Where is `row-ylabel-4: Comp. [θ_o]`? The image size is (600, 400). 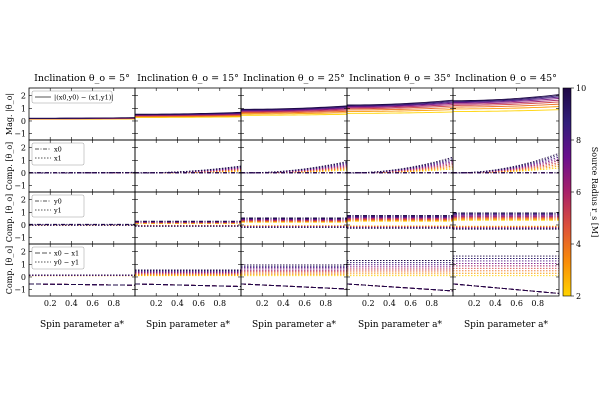 row-ylabel-4: Comp. [θ_o] is located at coordinates (9, 270).